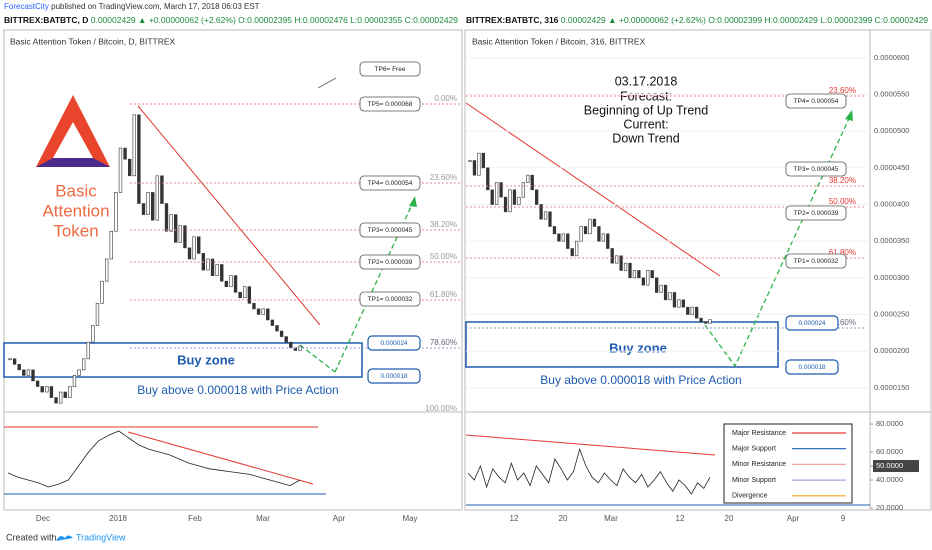  What do you see at coordinates (891, 313) in the screenshot?
I see `y-tick-label: 0.0000250` at bounding box center [891, 313].